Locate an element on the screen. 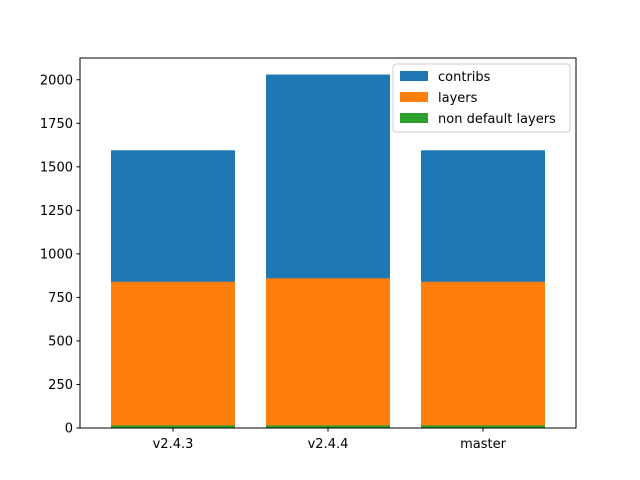 Image resolution: width=640 pixels, height=480 pixels. y-tick-label: 1000 is located at coordinates (56, 254).